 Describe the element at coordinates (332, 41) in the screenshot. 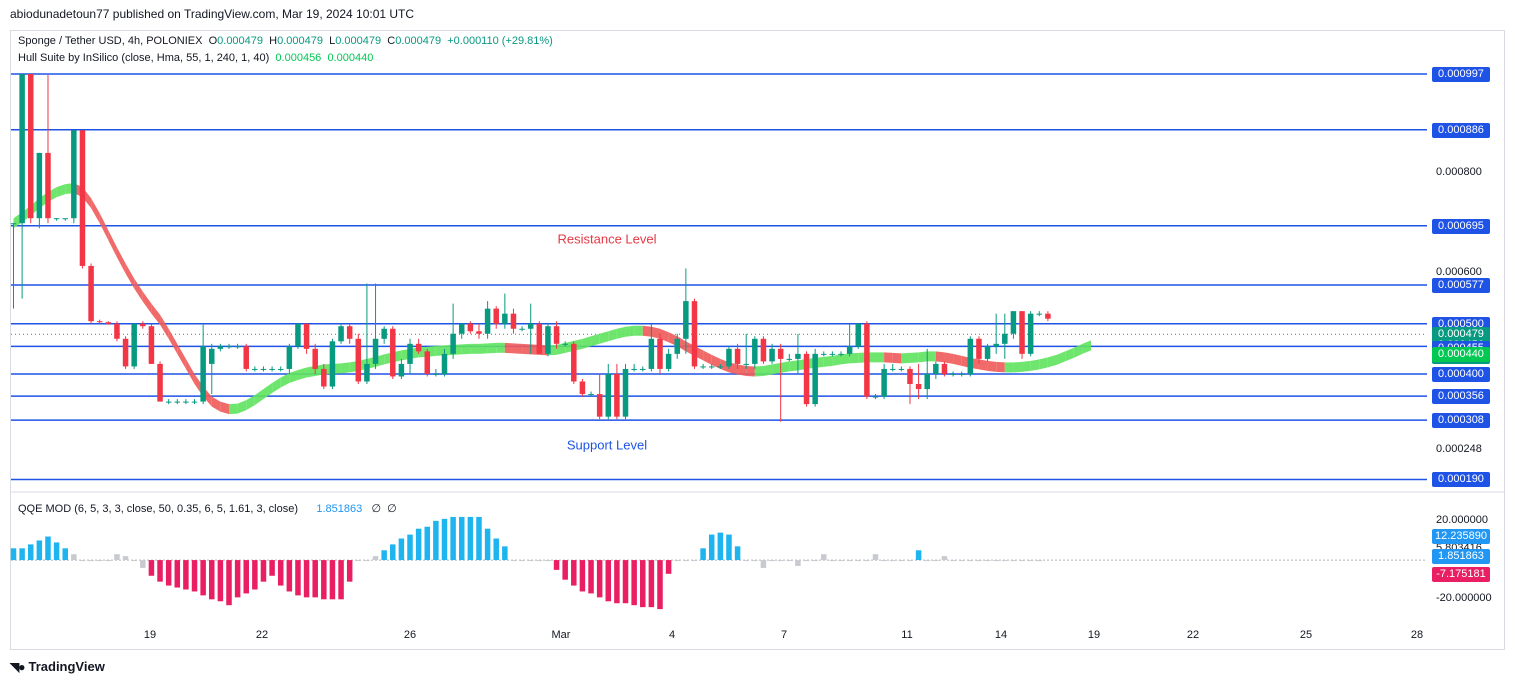

I see `low-label: L` at that location.